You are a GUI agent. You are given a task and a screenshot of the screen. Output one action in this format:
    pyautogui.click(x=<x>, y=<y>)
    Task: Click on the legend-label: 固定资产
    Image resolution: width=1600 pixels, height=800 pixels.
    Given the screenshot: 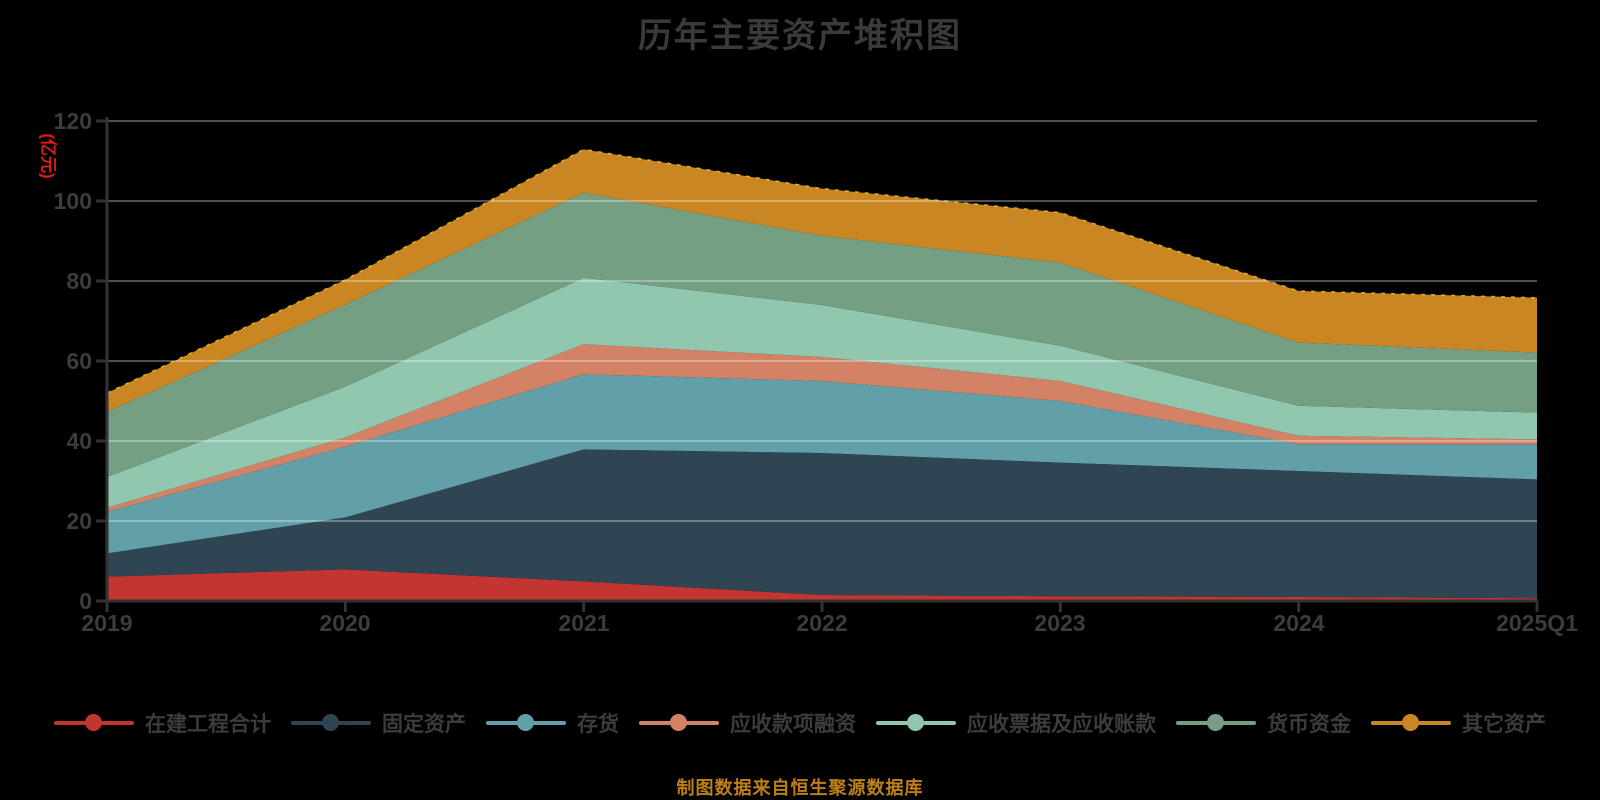 What is the action you would take?
    pyautogui.click(x=424, y=724)
    